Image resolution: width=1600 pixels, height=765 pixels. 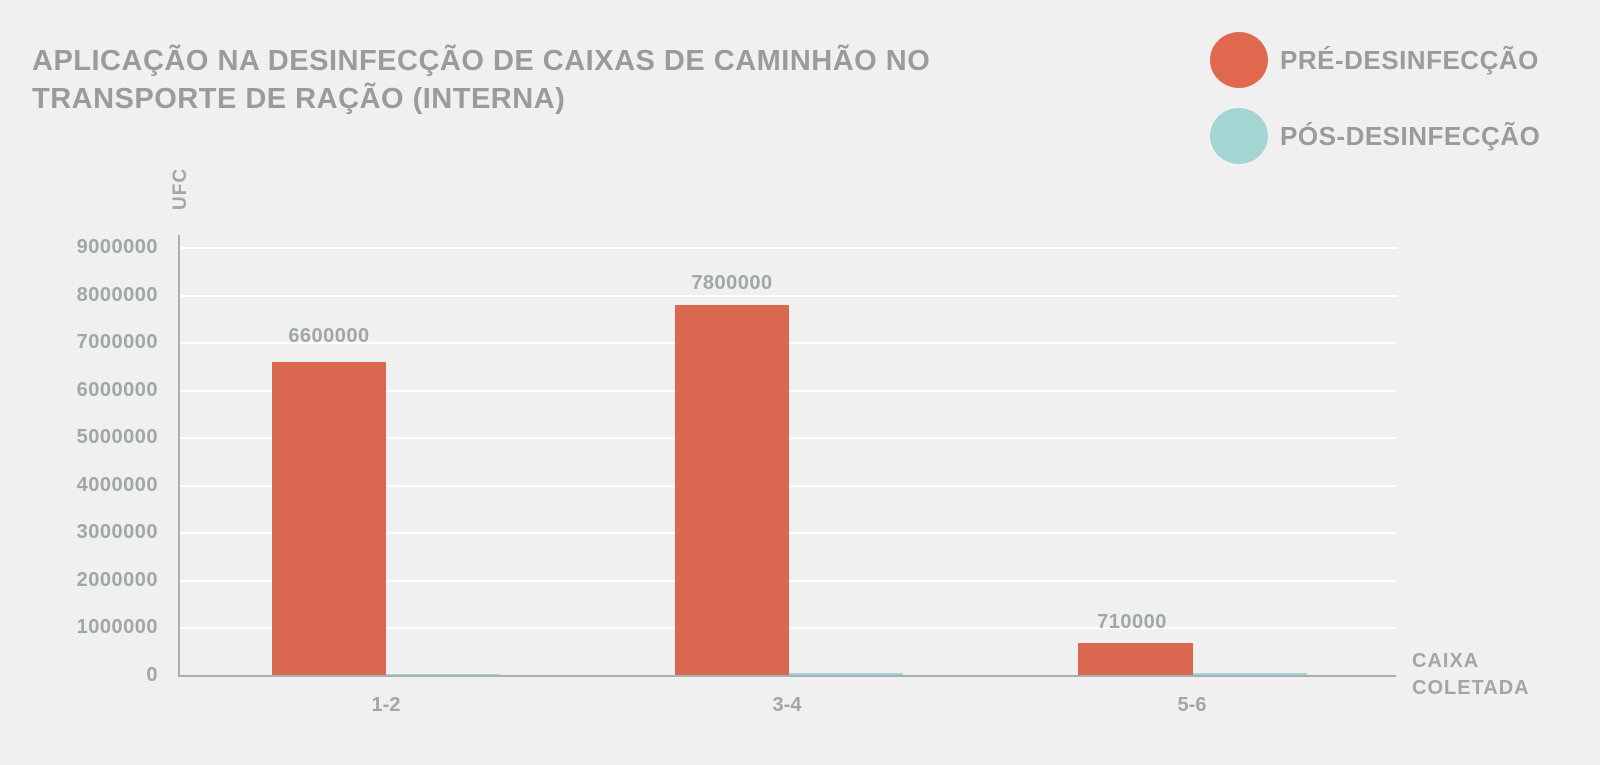 I want to click on y-tick-label: 1000000, so click(x=117, y=627).